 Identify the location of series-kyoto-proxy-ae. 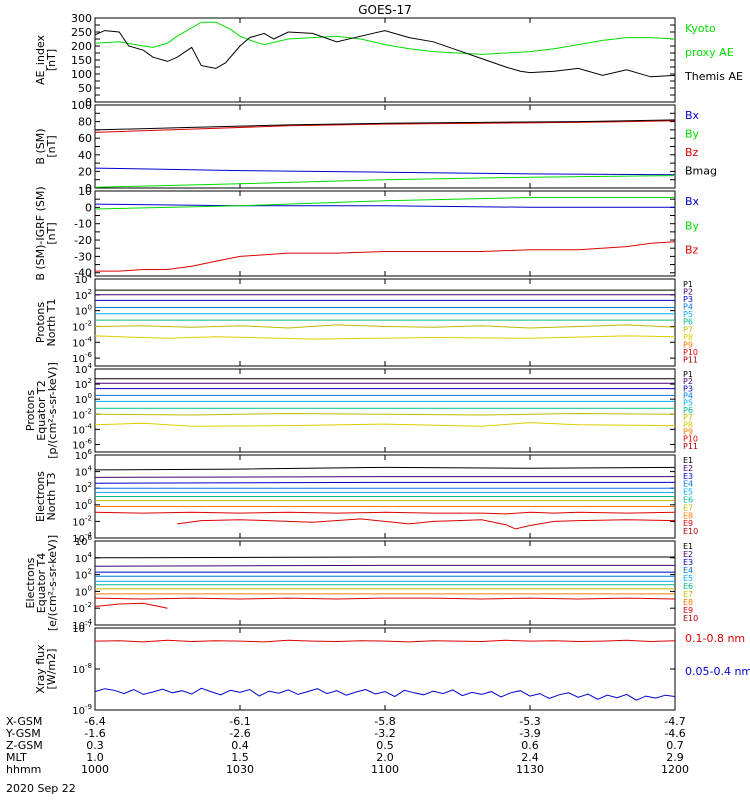
(385, 38).